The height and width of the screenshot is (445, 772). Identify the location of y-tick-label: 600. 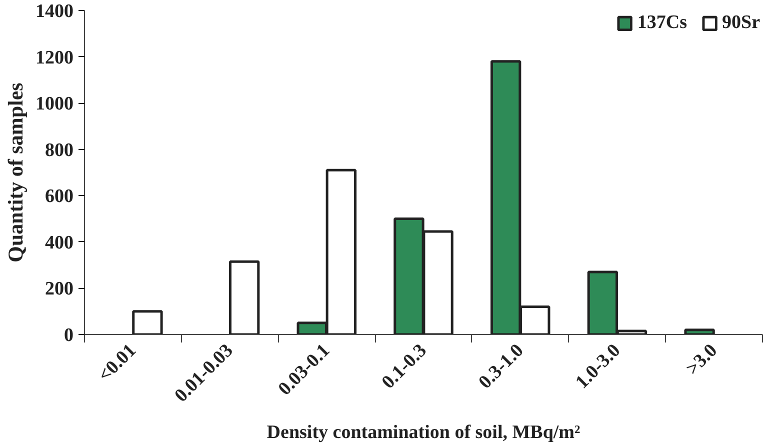
(59, 197).